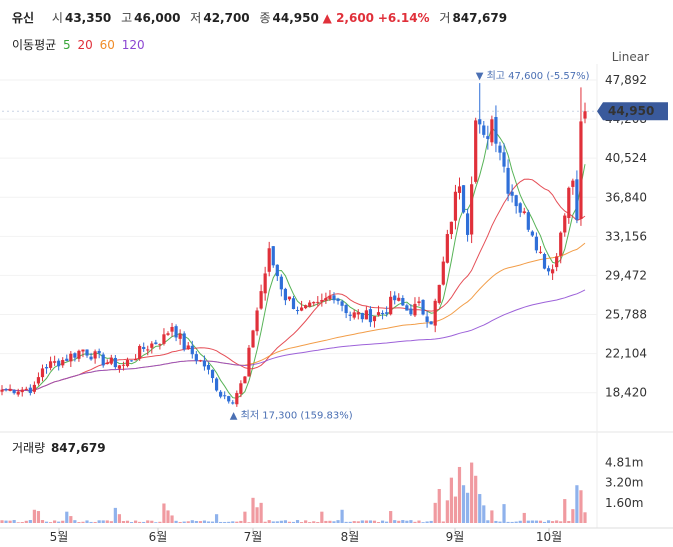 The height and width of the screenshot is (547, 673). I want to click on volume-tick-label: 1.60m, so click(624, 503).